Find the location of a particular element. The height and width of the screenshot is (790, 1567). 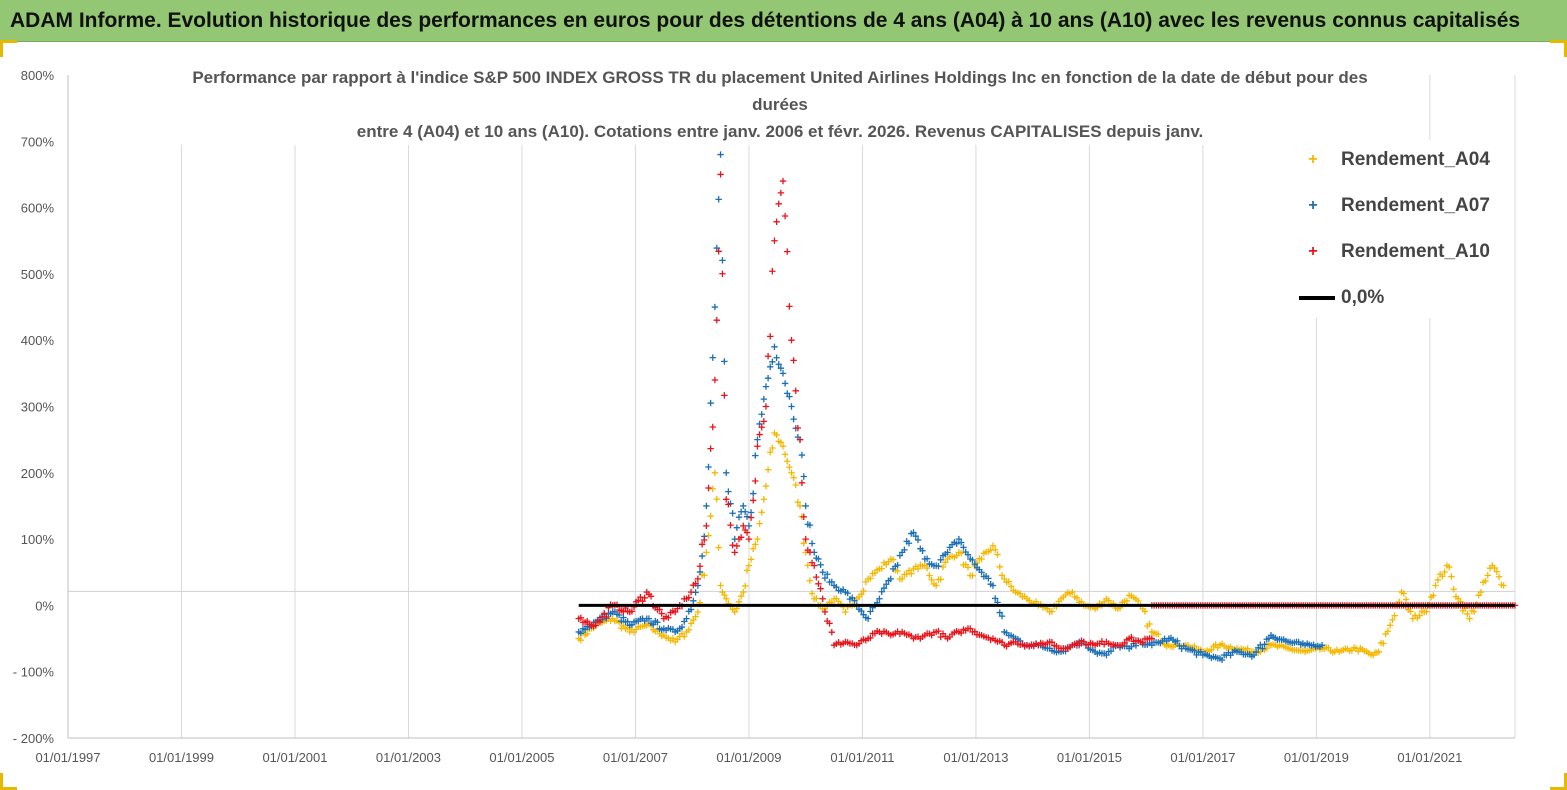

legend-label-a07: Rendement_A07 is located at coordinates (1415, 205).